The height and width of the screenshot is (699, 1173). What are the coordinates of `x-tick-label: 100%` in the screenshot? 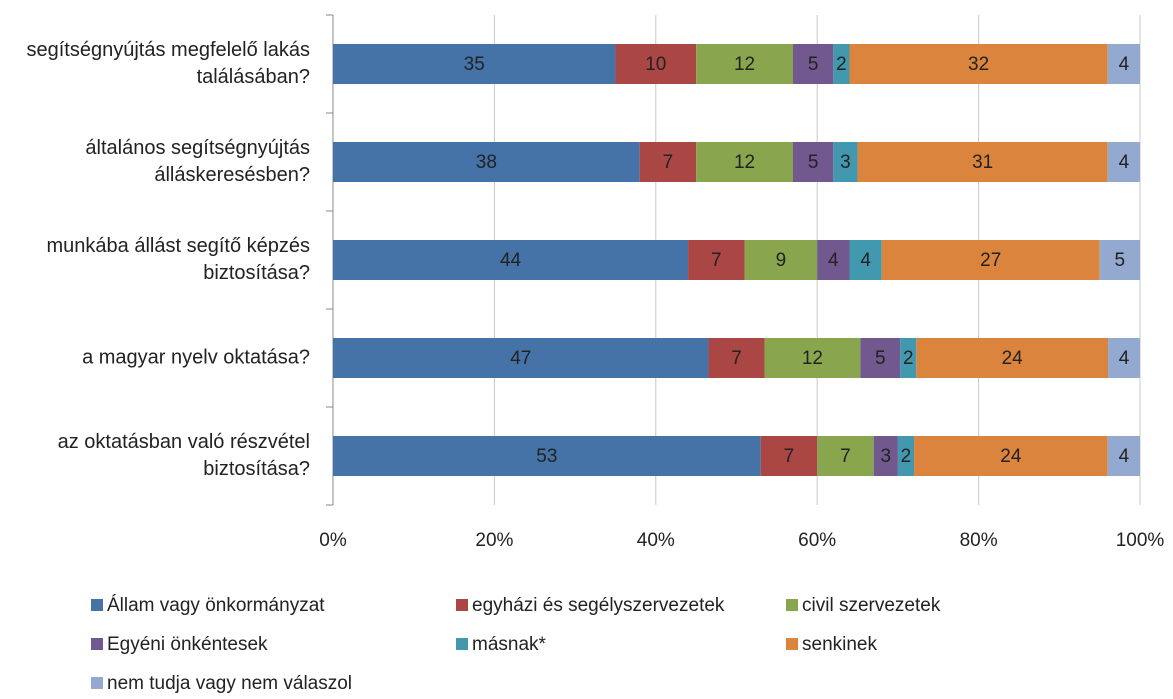 It's located at (1140, 540).